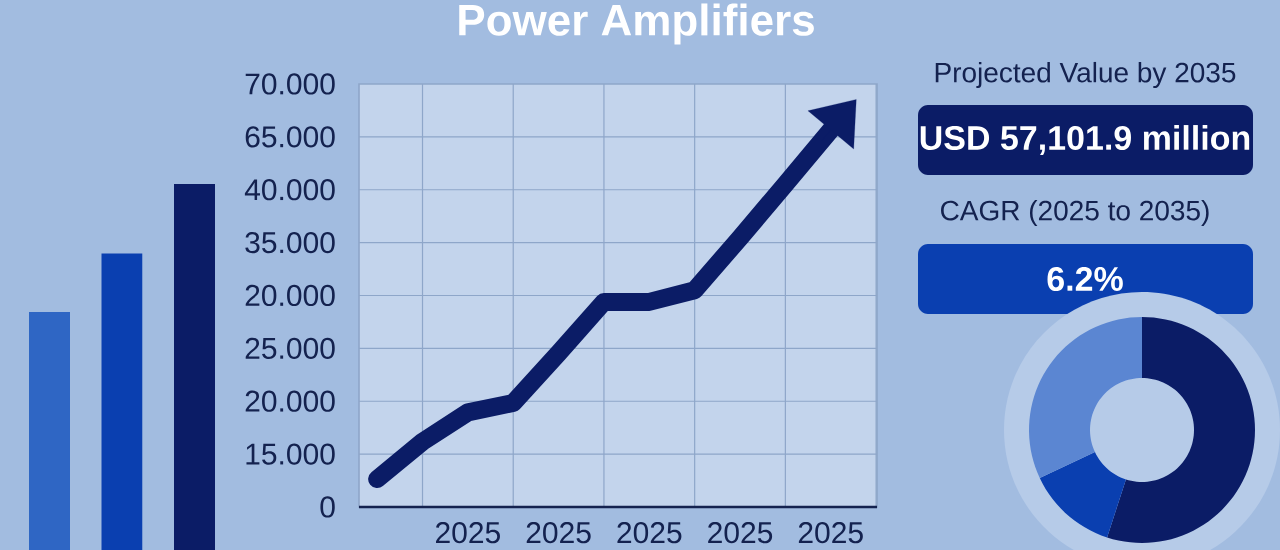  What do you see at coordinates (290, 137) in the screenshot?
I see `text: 65.000` at bounding box center [290, 137].